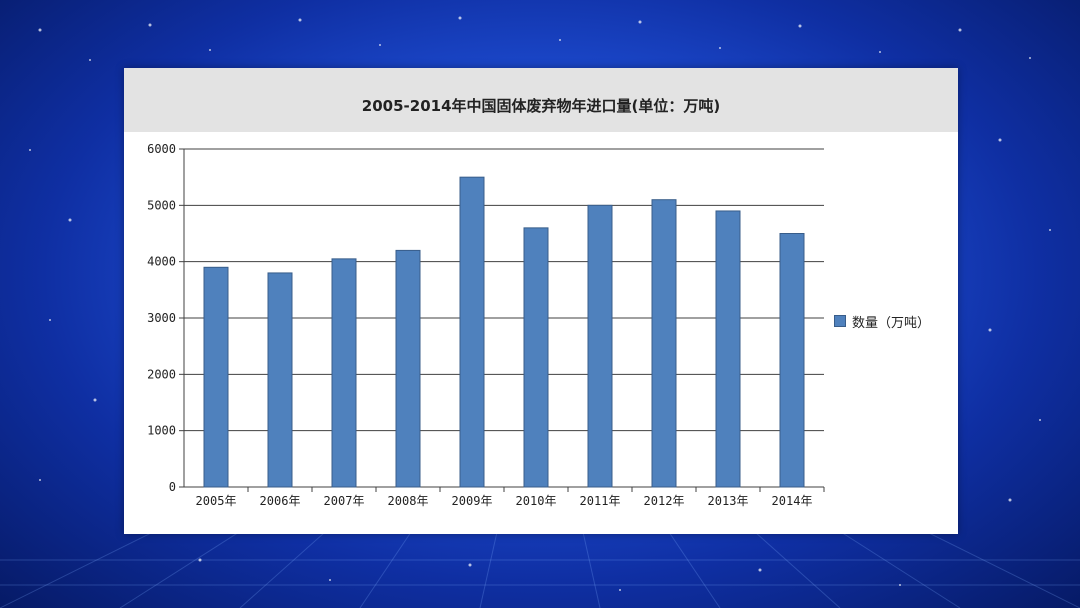  I want to click on x-tick-label: 2011年, so click(600, 501).